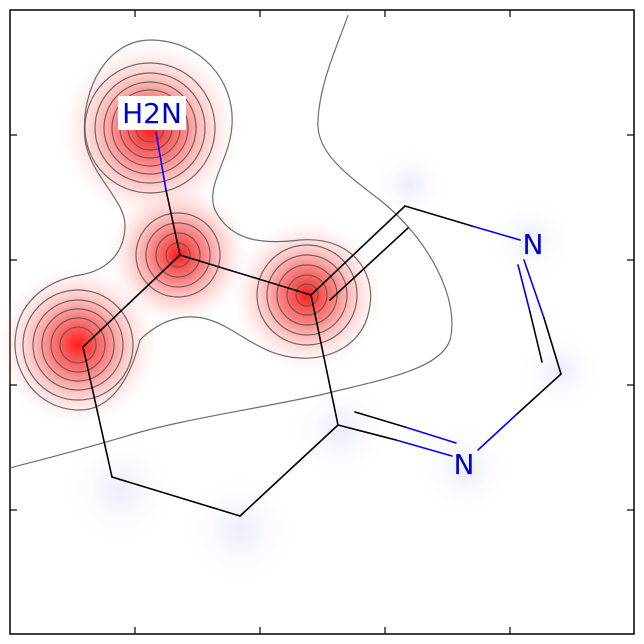 Image resolution: width=644 pixels, height=644 pixels. I want to click on bond-c6-c7, so click(358, 250).